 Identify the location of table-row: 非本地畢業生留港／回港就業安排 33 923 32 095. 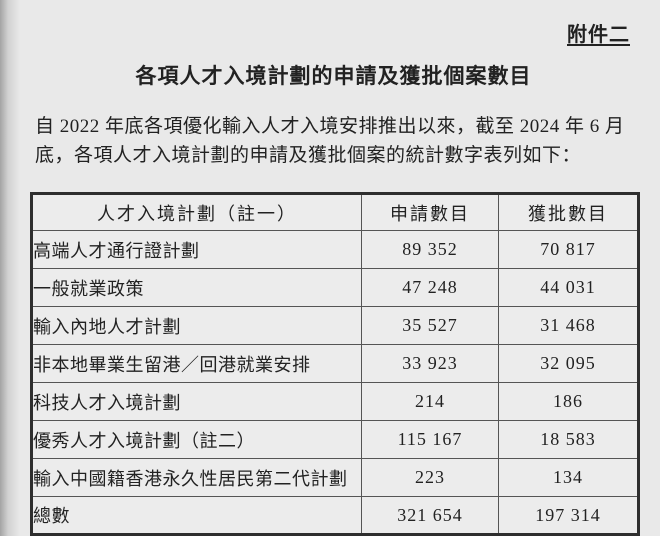
(335, 363).